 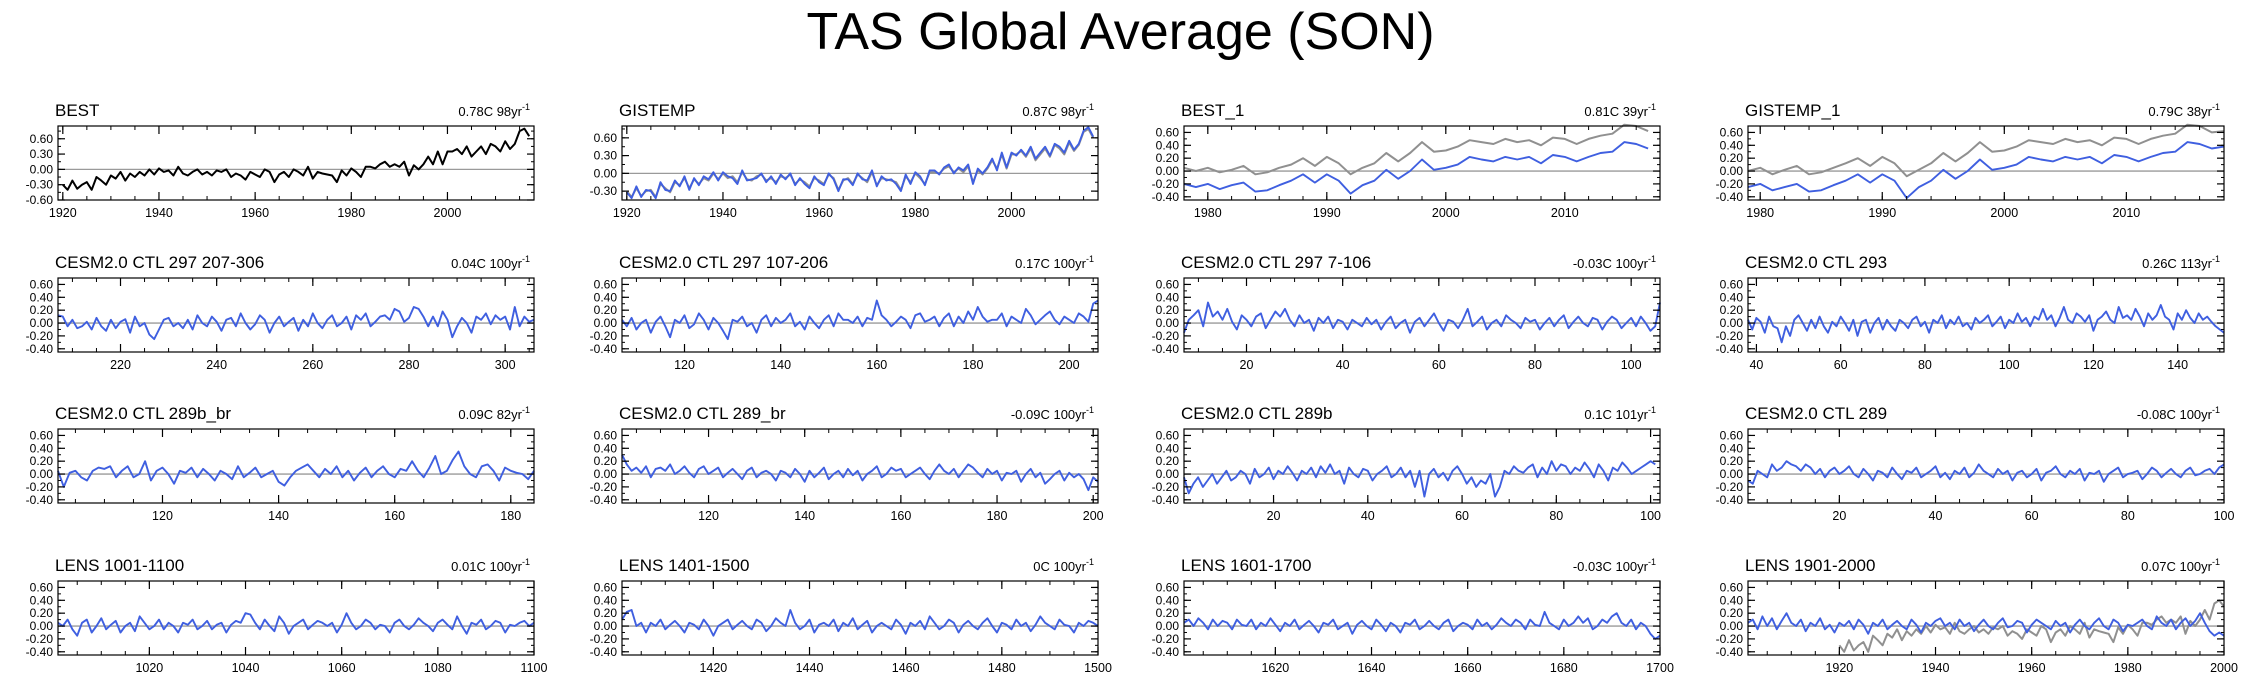 I want to click on x-tick-label: 300, so click(x=505, y=365).